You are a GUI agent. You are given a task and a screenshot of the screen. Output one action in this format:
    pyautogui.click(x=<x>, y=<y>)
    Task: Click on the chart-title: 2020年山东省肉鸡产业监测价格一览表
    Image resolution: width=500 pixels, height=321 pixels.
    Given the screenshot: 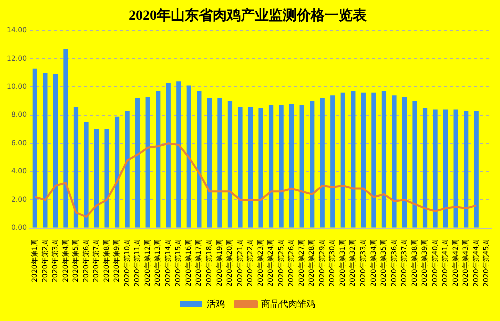 What is the action you would take?
    pyautogui.click(x=248, y=15)
    